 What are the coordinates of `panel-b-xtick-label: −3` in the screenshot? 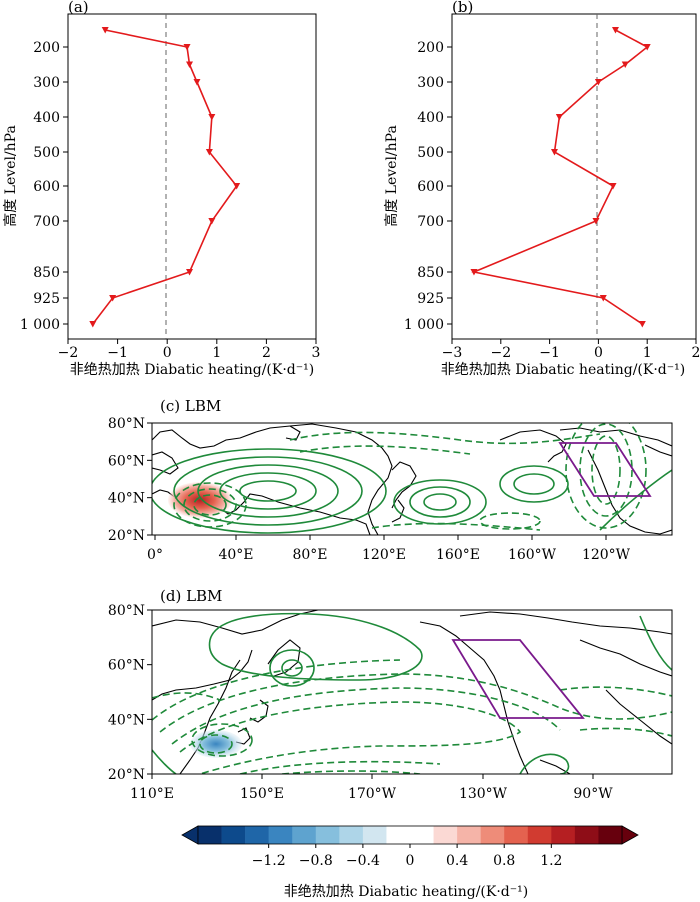 It's located at (452, 353).